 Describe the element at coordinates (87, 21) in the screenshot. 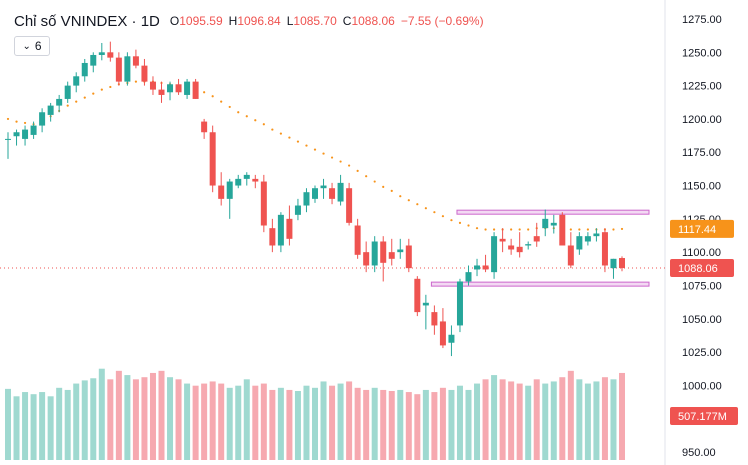

I see `symbol-title: Chỉ số VNINDEX · 1D` at that location.